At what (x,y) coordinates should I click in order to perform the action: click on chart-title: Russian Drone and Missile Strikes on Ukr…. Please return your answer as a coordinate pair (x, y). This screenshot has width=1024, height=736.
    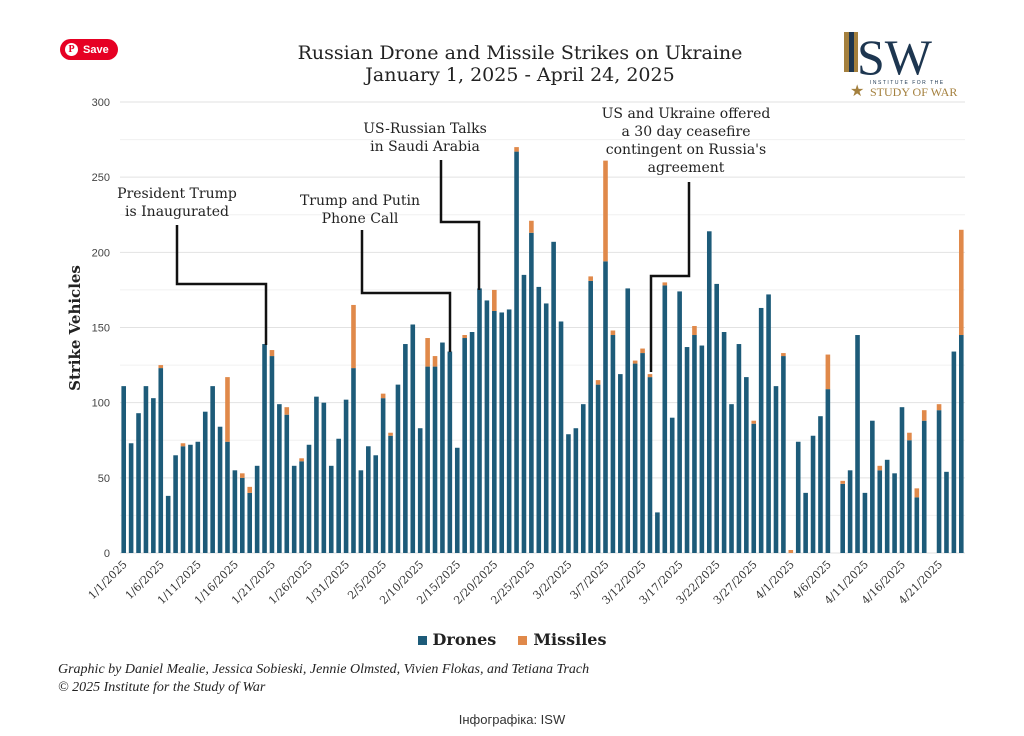
    Looking at the image, I should click on (520, 53).